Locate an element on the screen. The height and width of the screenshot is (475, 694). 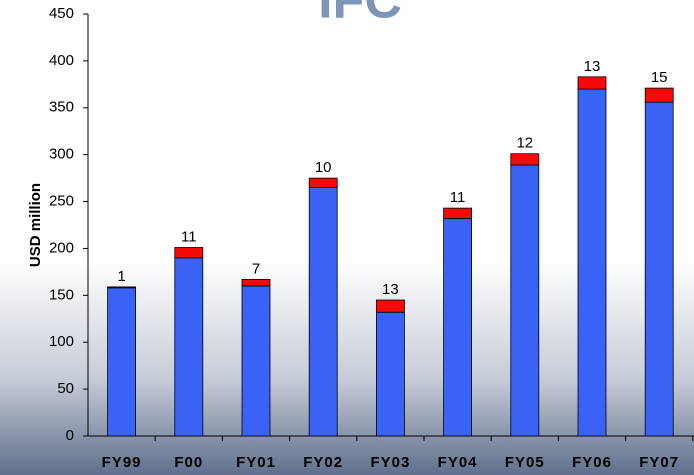
data-label: 10 is located at coordinates (323, 167).